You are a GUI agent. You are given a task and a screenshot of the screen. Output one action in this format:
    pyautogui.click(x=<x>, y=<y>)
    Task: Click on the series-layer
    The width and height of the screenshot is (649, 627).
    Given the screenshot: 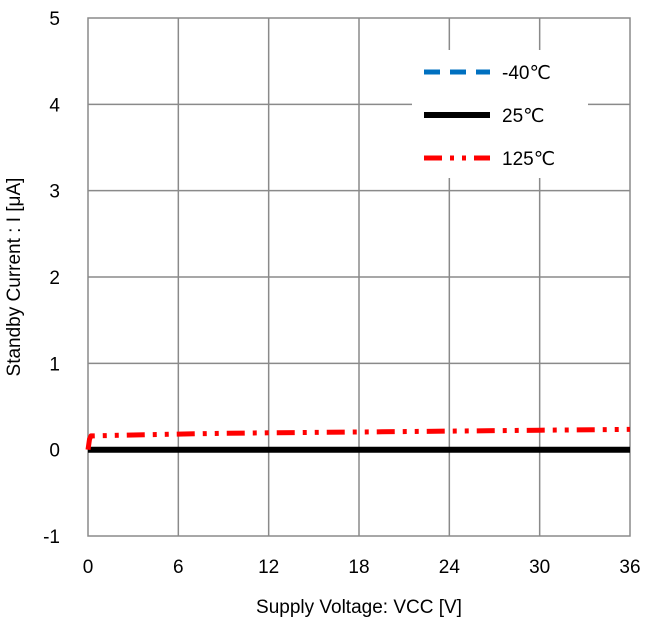 What is the action you would take?
    pyautogui.click(x=358, y=439)
    